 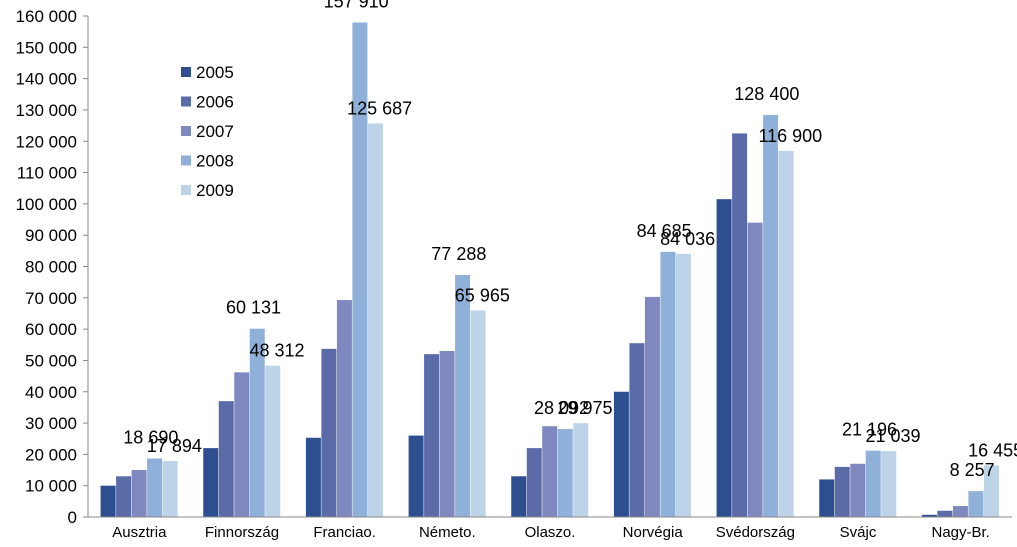 What do you see at coordinates (51, 392) in the screenshot?
I see `y-tick-label: 40 000` at bounding box center [51, 392].